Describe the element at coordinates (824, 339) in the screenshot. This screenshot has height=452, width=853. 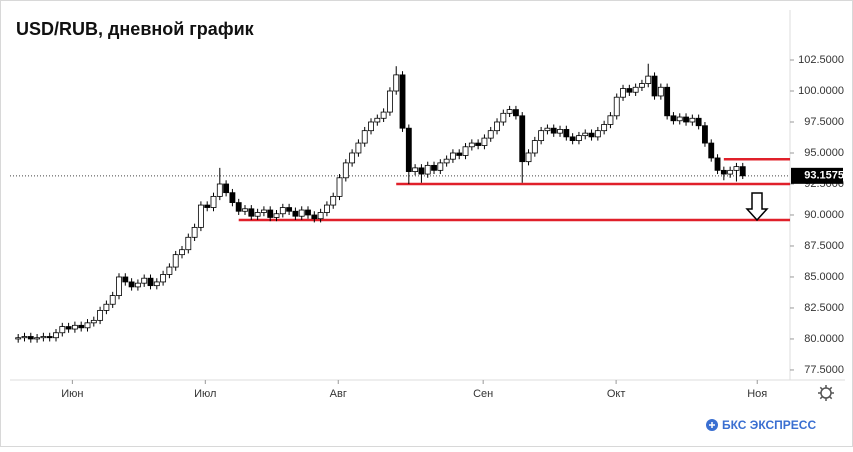
I see `y-tick-label: 80.0000` at that location.